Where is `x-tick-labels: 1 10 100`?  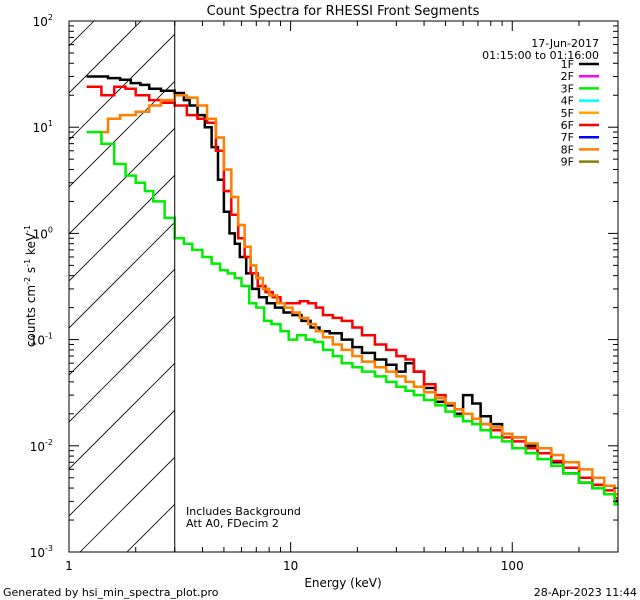
x-tick-labels: 1 10 100 is located at coordinates (294, 566).